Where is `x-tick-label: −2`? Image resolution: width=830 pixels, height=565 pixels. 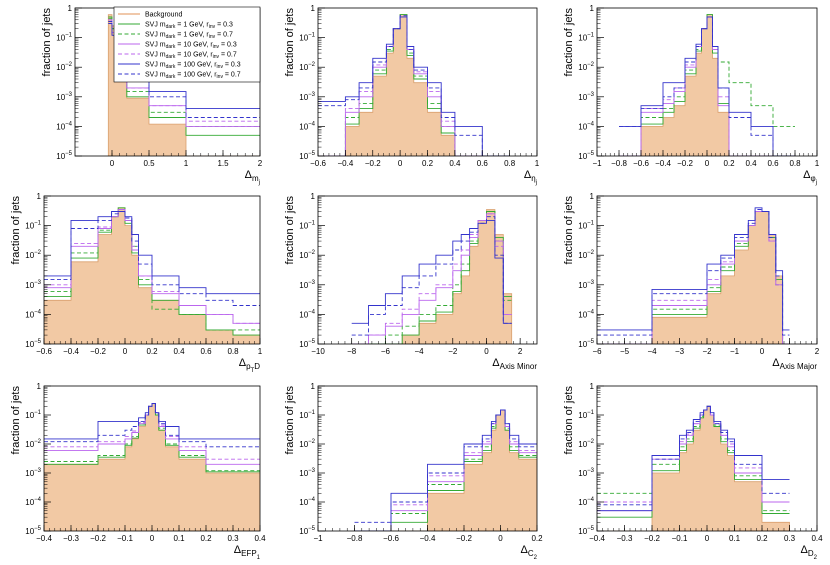 x-tick-label: −2 is located at coordinates (453, 351).